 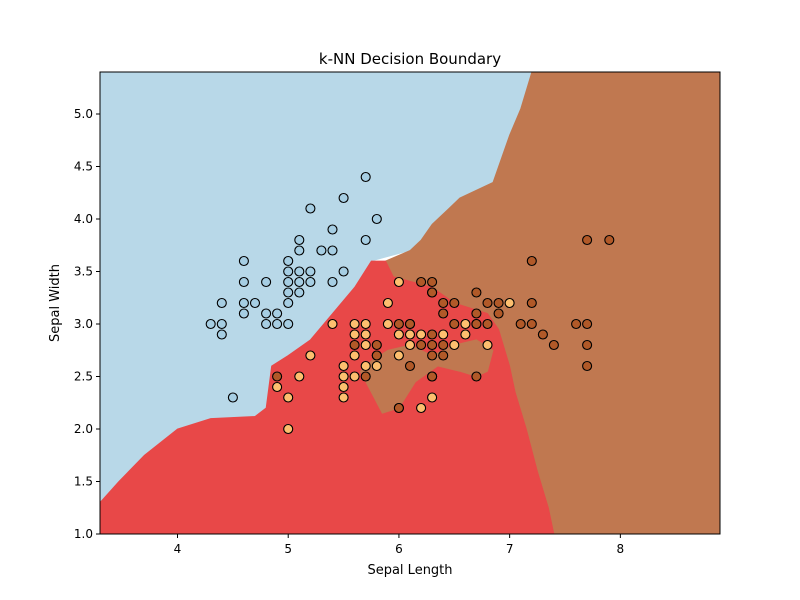 What do you see at coordinates (83, 219) in the screenshot?
I see `y-tick-label: 4.0` at bounding box center [83, 219].